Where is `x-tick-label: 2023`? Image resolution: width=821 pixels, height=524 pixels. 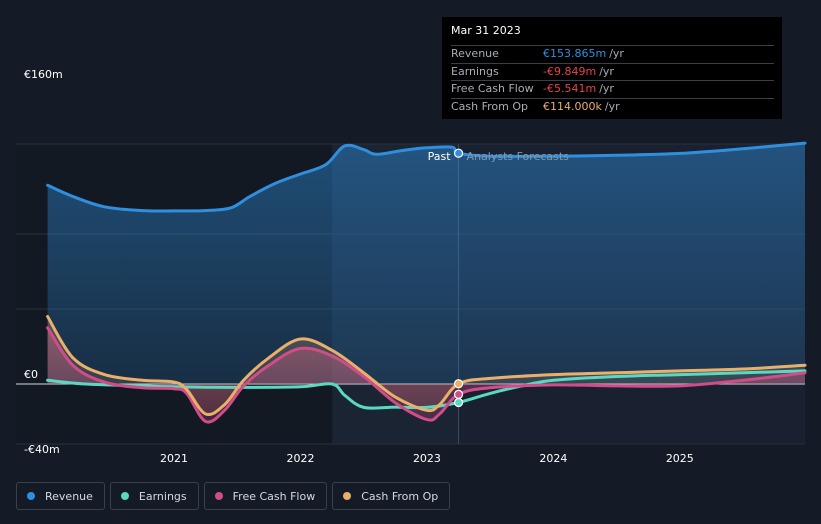
x-tick-label: 2023 is located at coordinates (427, 458).